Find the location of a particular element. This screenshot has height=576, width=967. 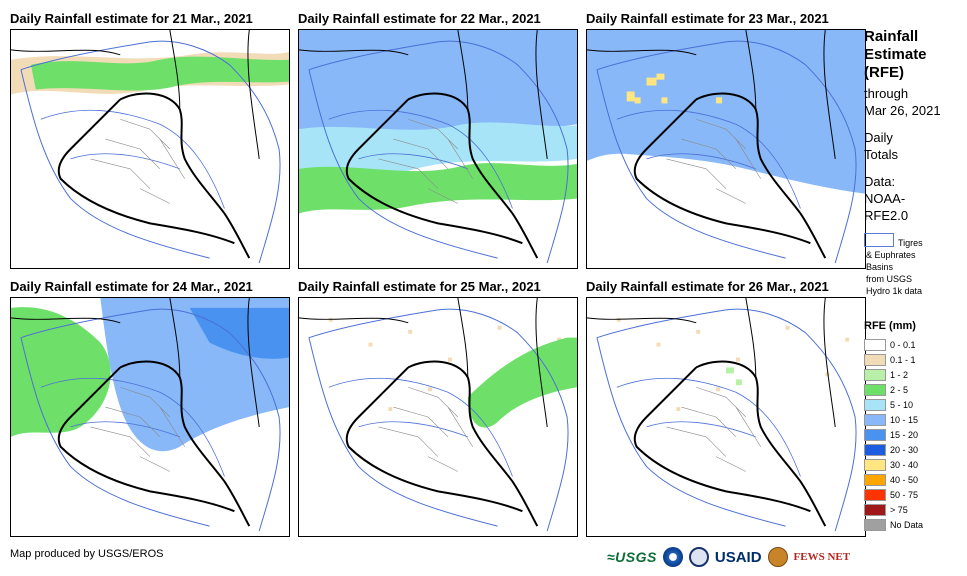

side-daily: Daily is located at coordinates (878, 137).